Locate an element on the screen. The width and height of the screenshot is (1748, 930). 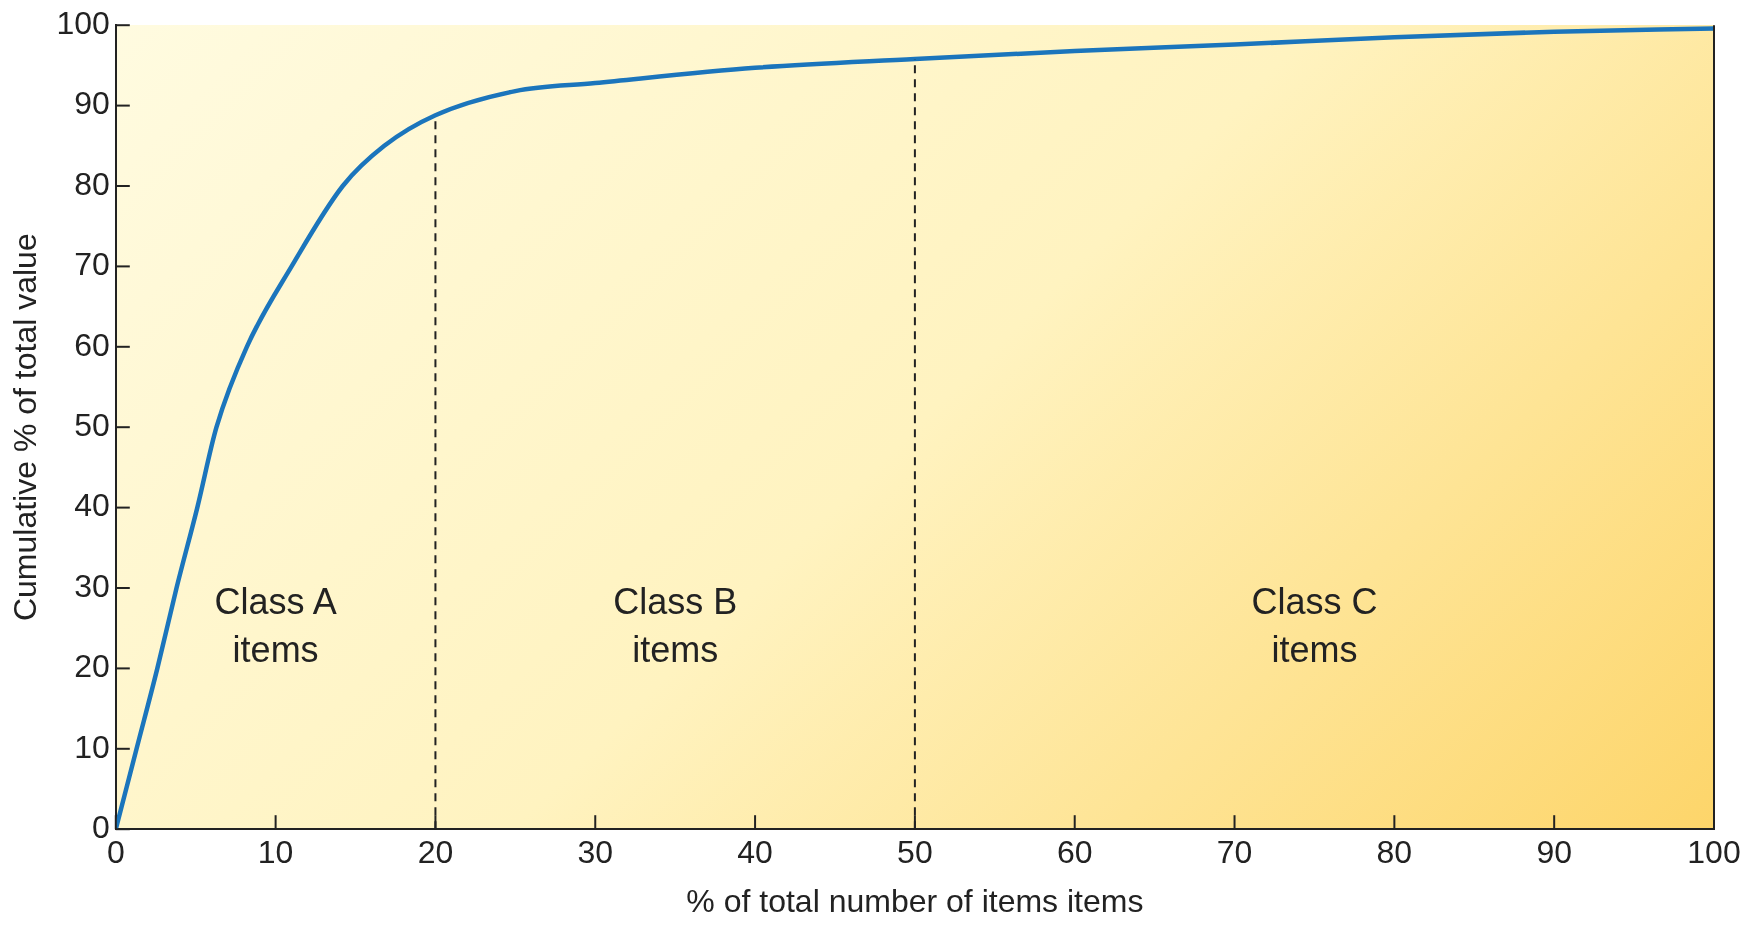
x-axis-title: % of total number of items items is located at coordinates (915, 900).